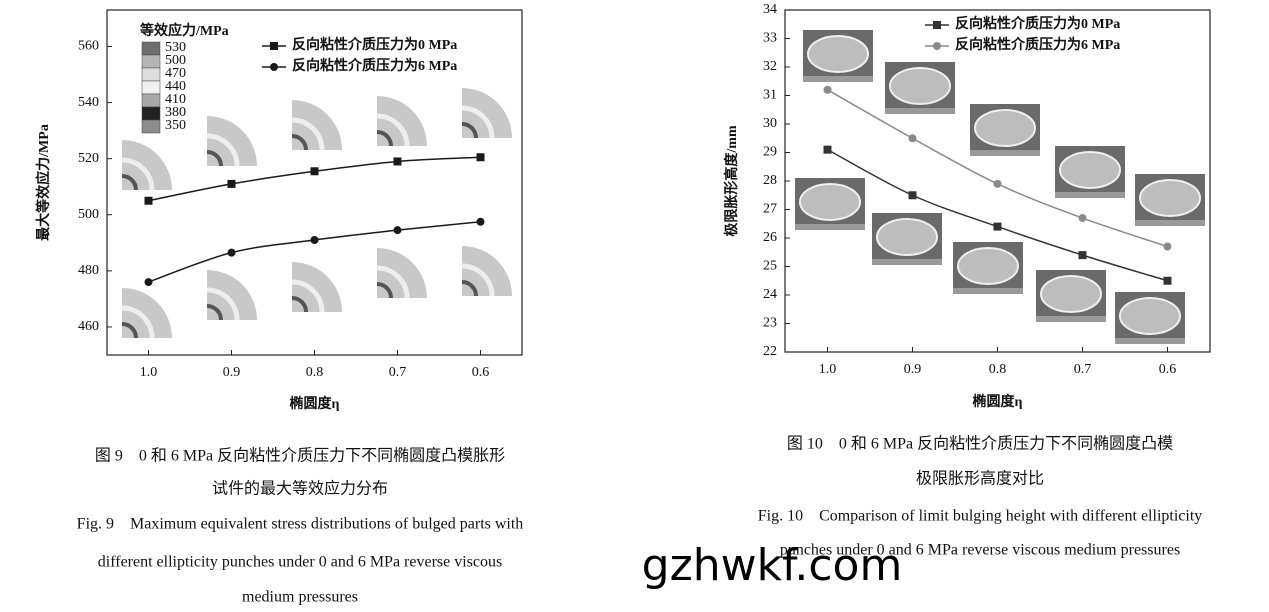 The width and height of the screenshot is (1269, 612). What do you see at coordinates (175, 60) in the screenshot?
I see `colorbar-label: 500` at bounding box center [175, 60].